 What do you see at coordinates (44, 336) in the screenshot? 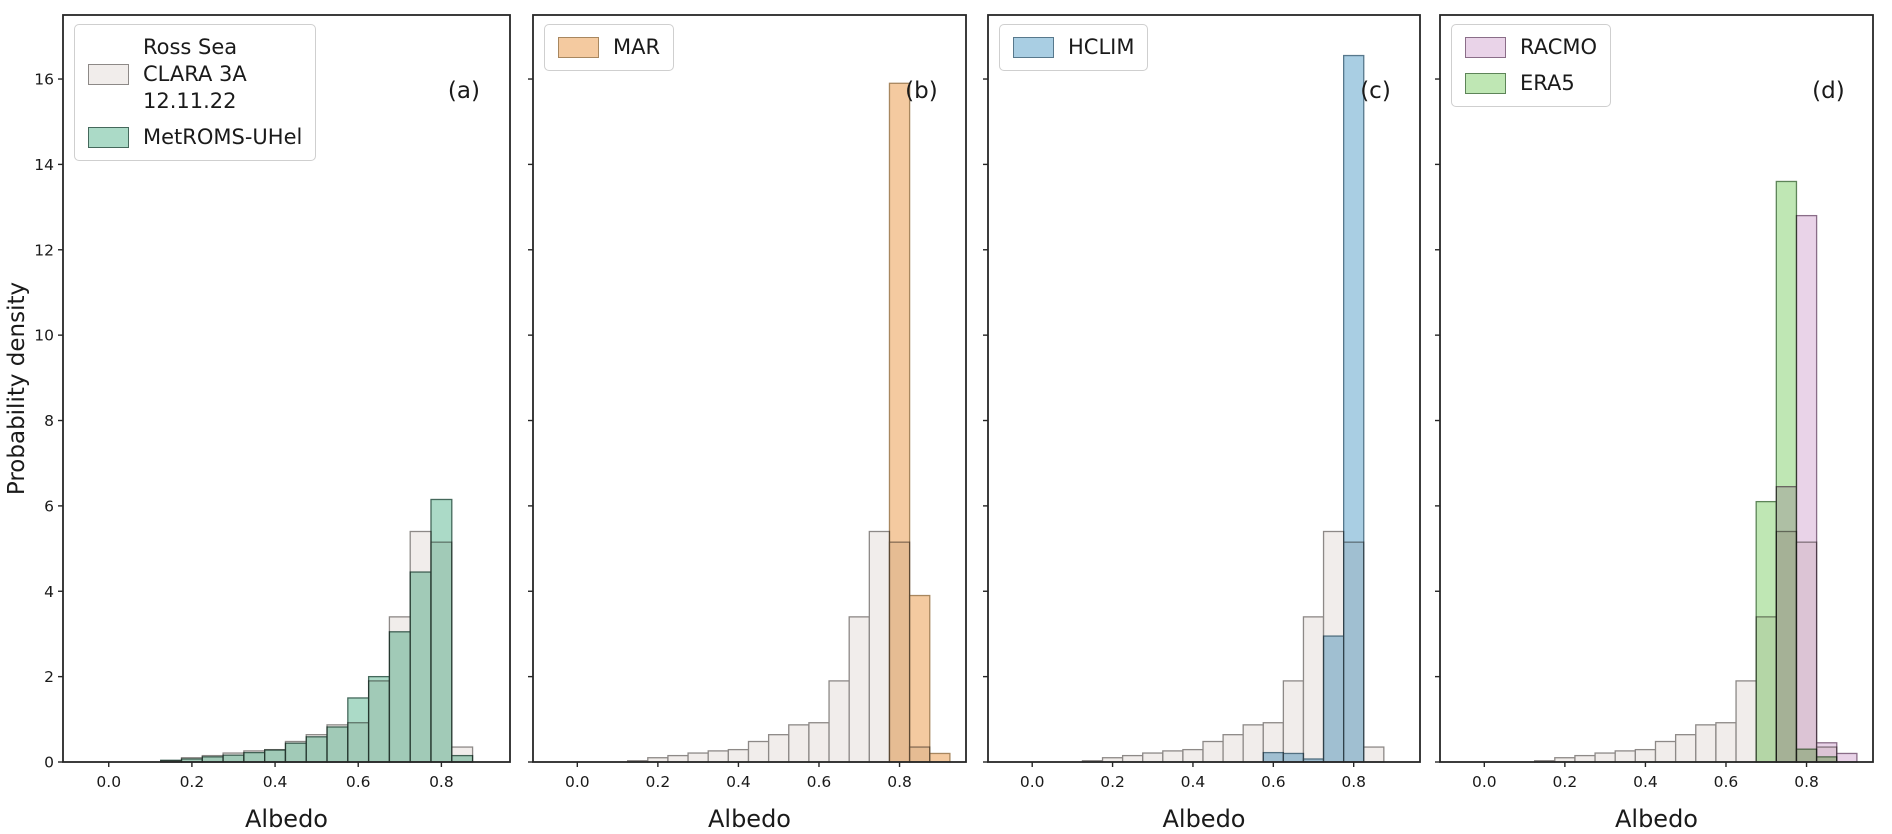
I see `y-tick-label: 10` at bounding box center [44, 336].